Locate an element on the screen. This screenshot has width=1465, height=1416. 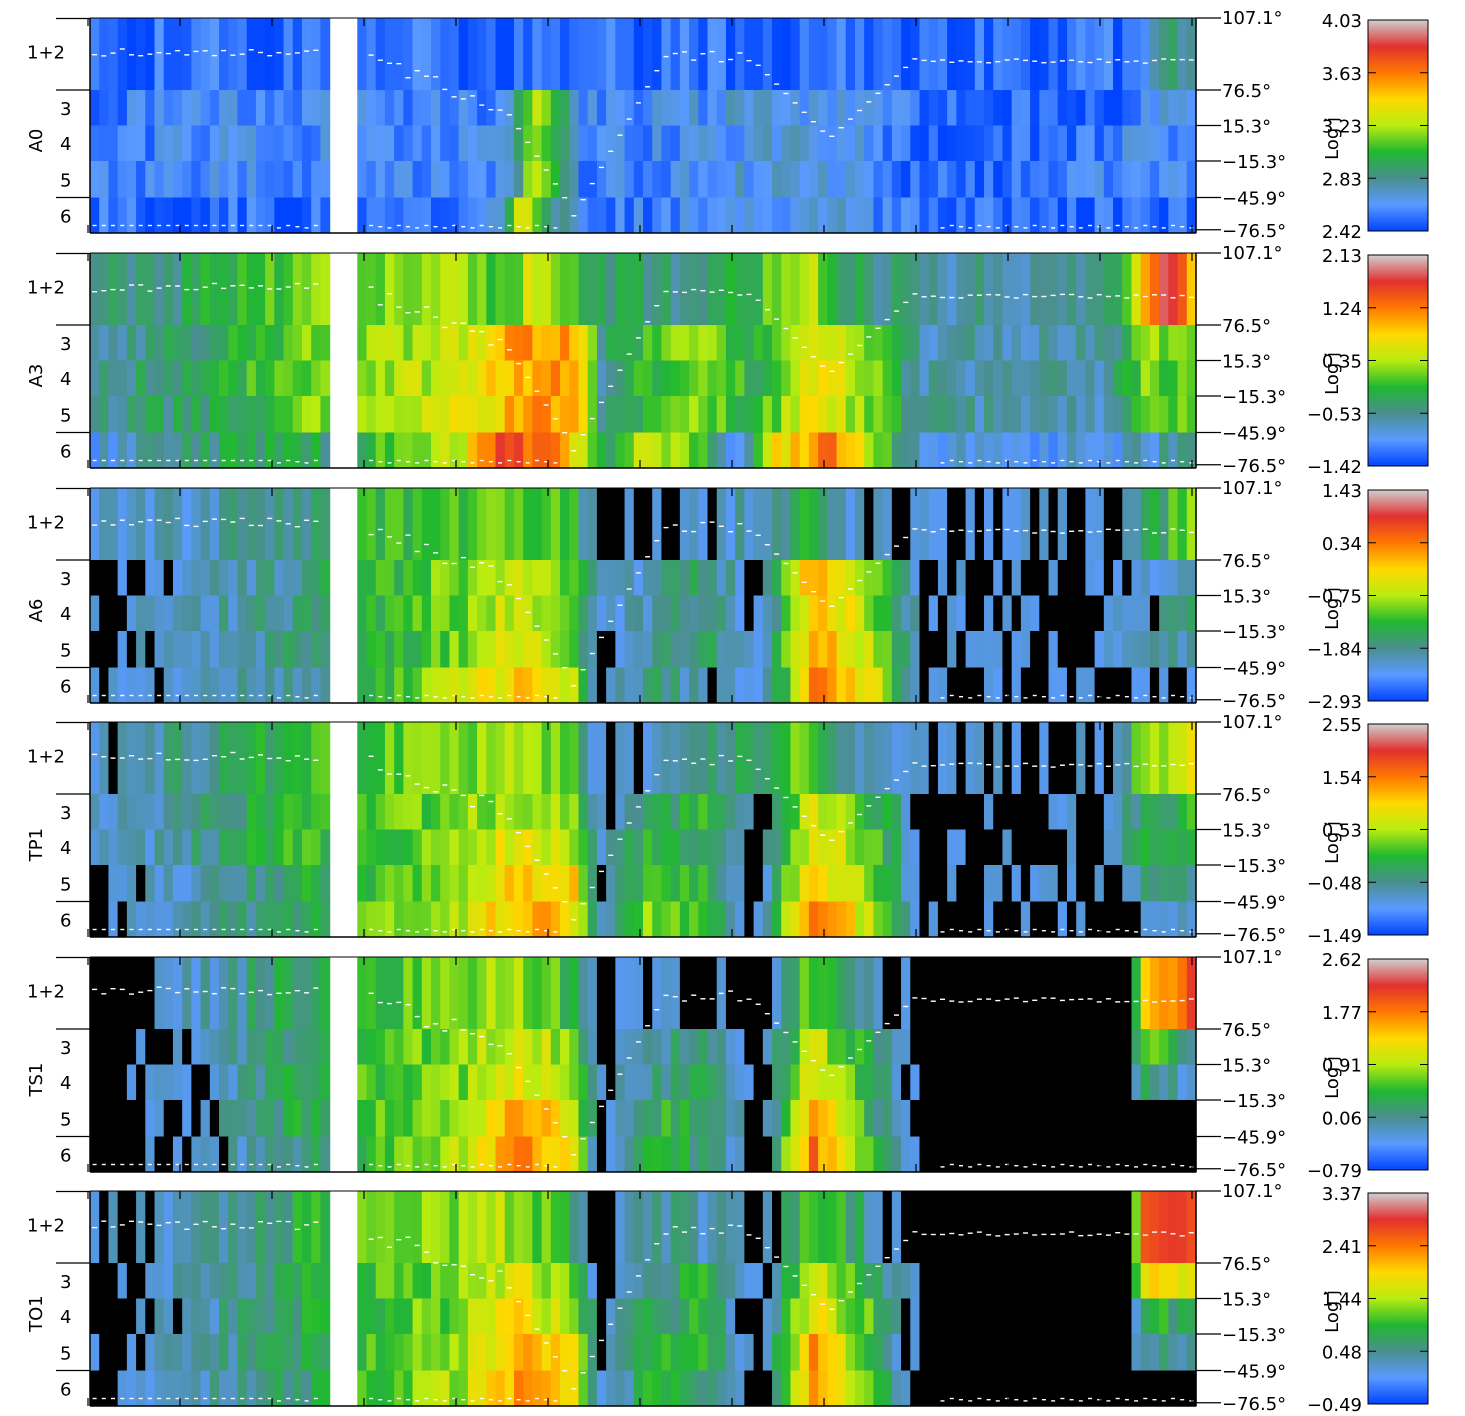
angle-tick-label: 107.1° is located at coordinates (1252, 488).